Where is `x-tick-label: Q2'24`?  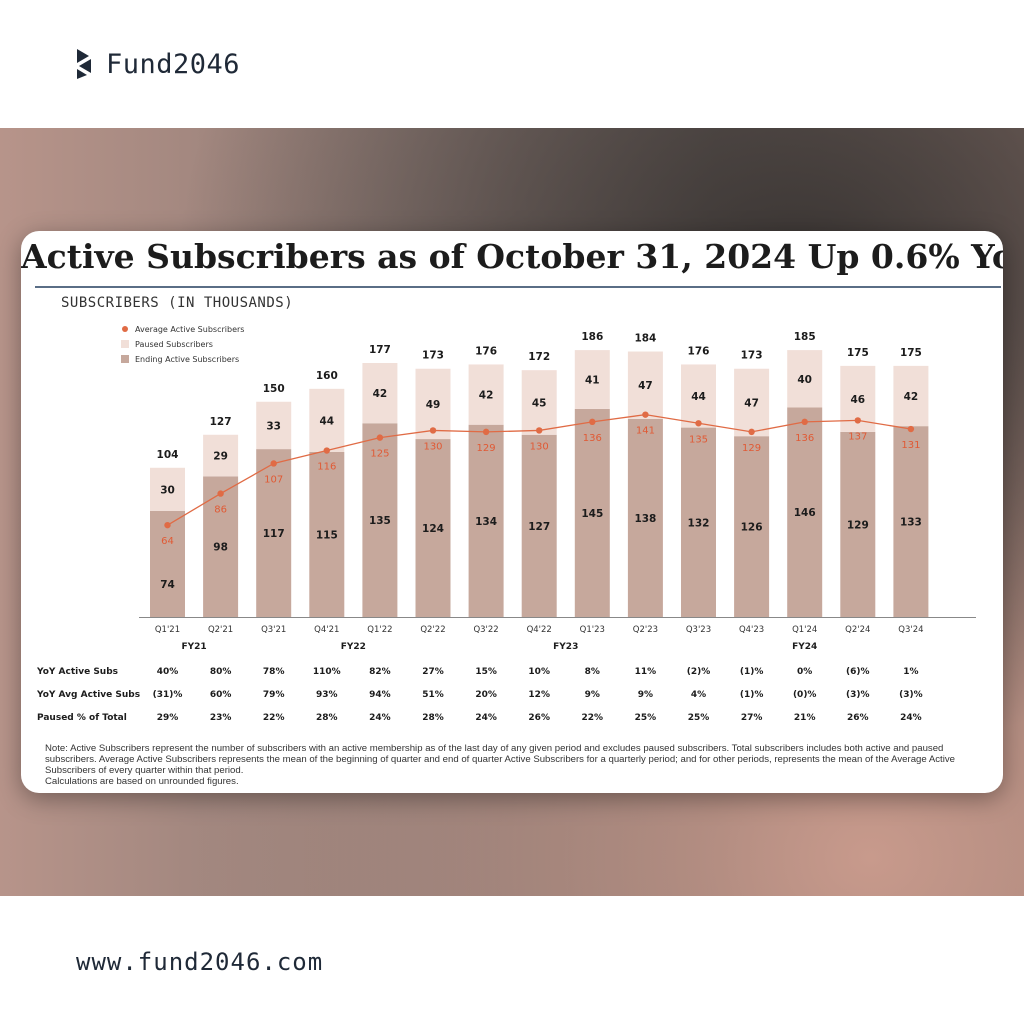 x-tick-label: Q2'24 is located at coordinates (857, 630).